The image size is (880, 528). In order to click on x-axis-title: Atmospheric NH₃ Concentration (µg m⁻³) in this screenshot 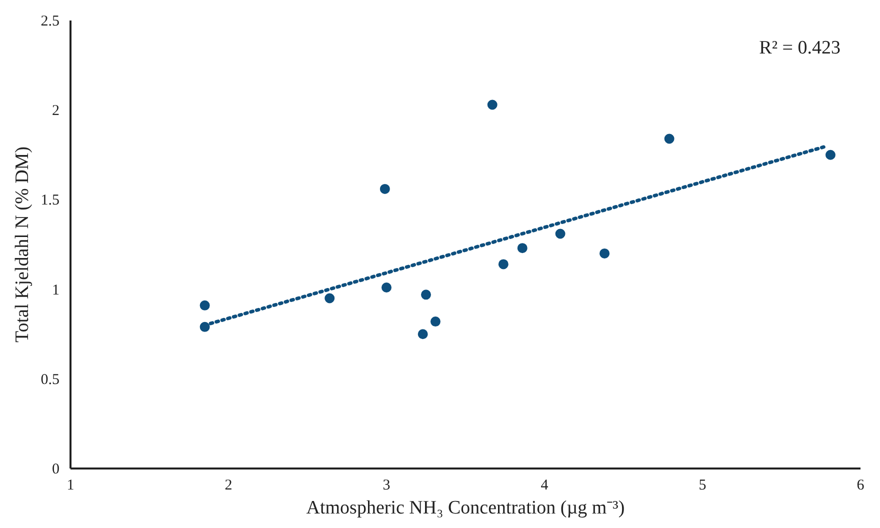, I will do `click(465, 508)`.